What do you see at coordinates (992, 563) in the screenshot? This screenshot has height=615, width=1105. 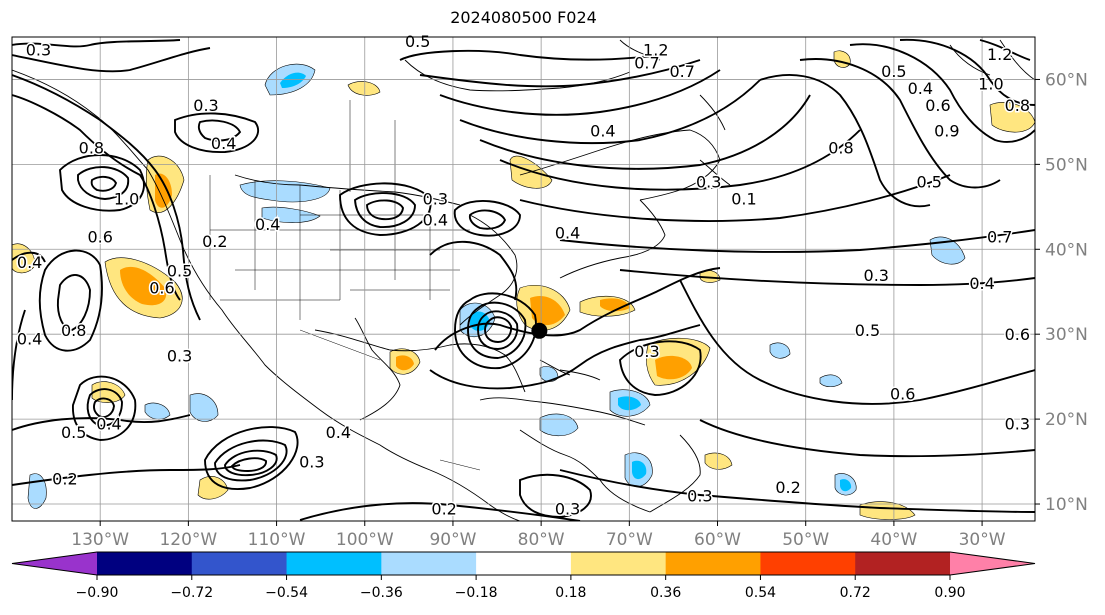 I see `colorbar-extend-high` at bounding box center [992, 563].